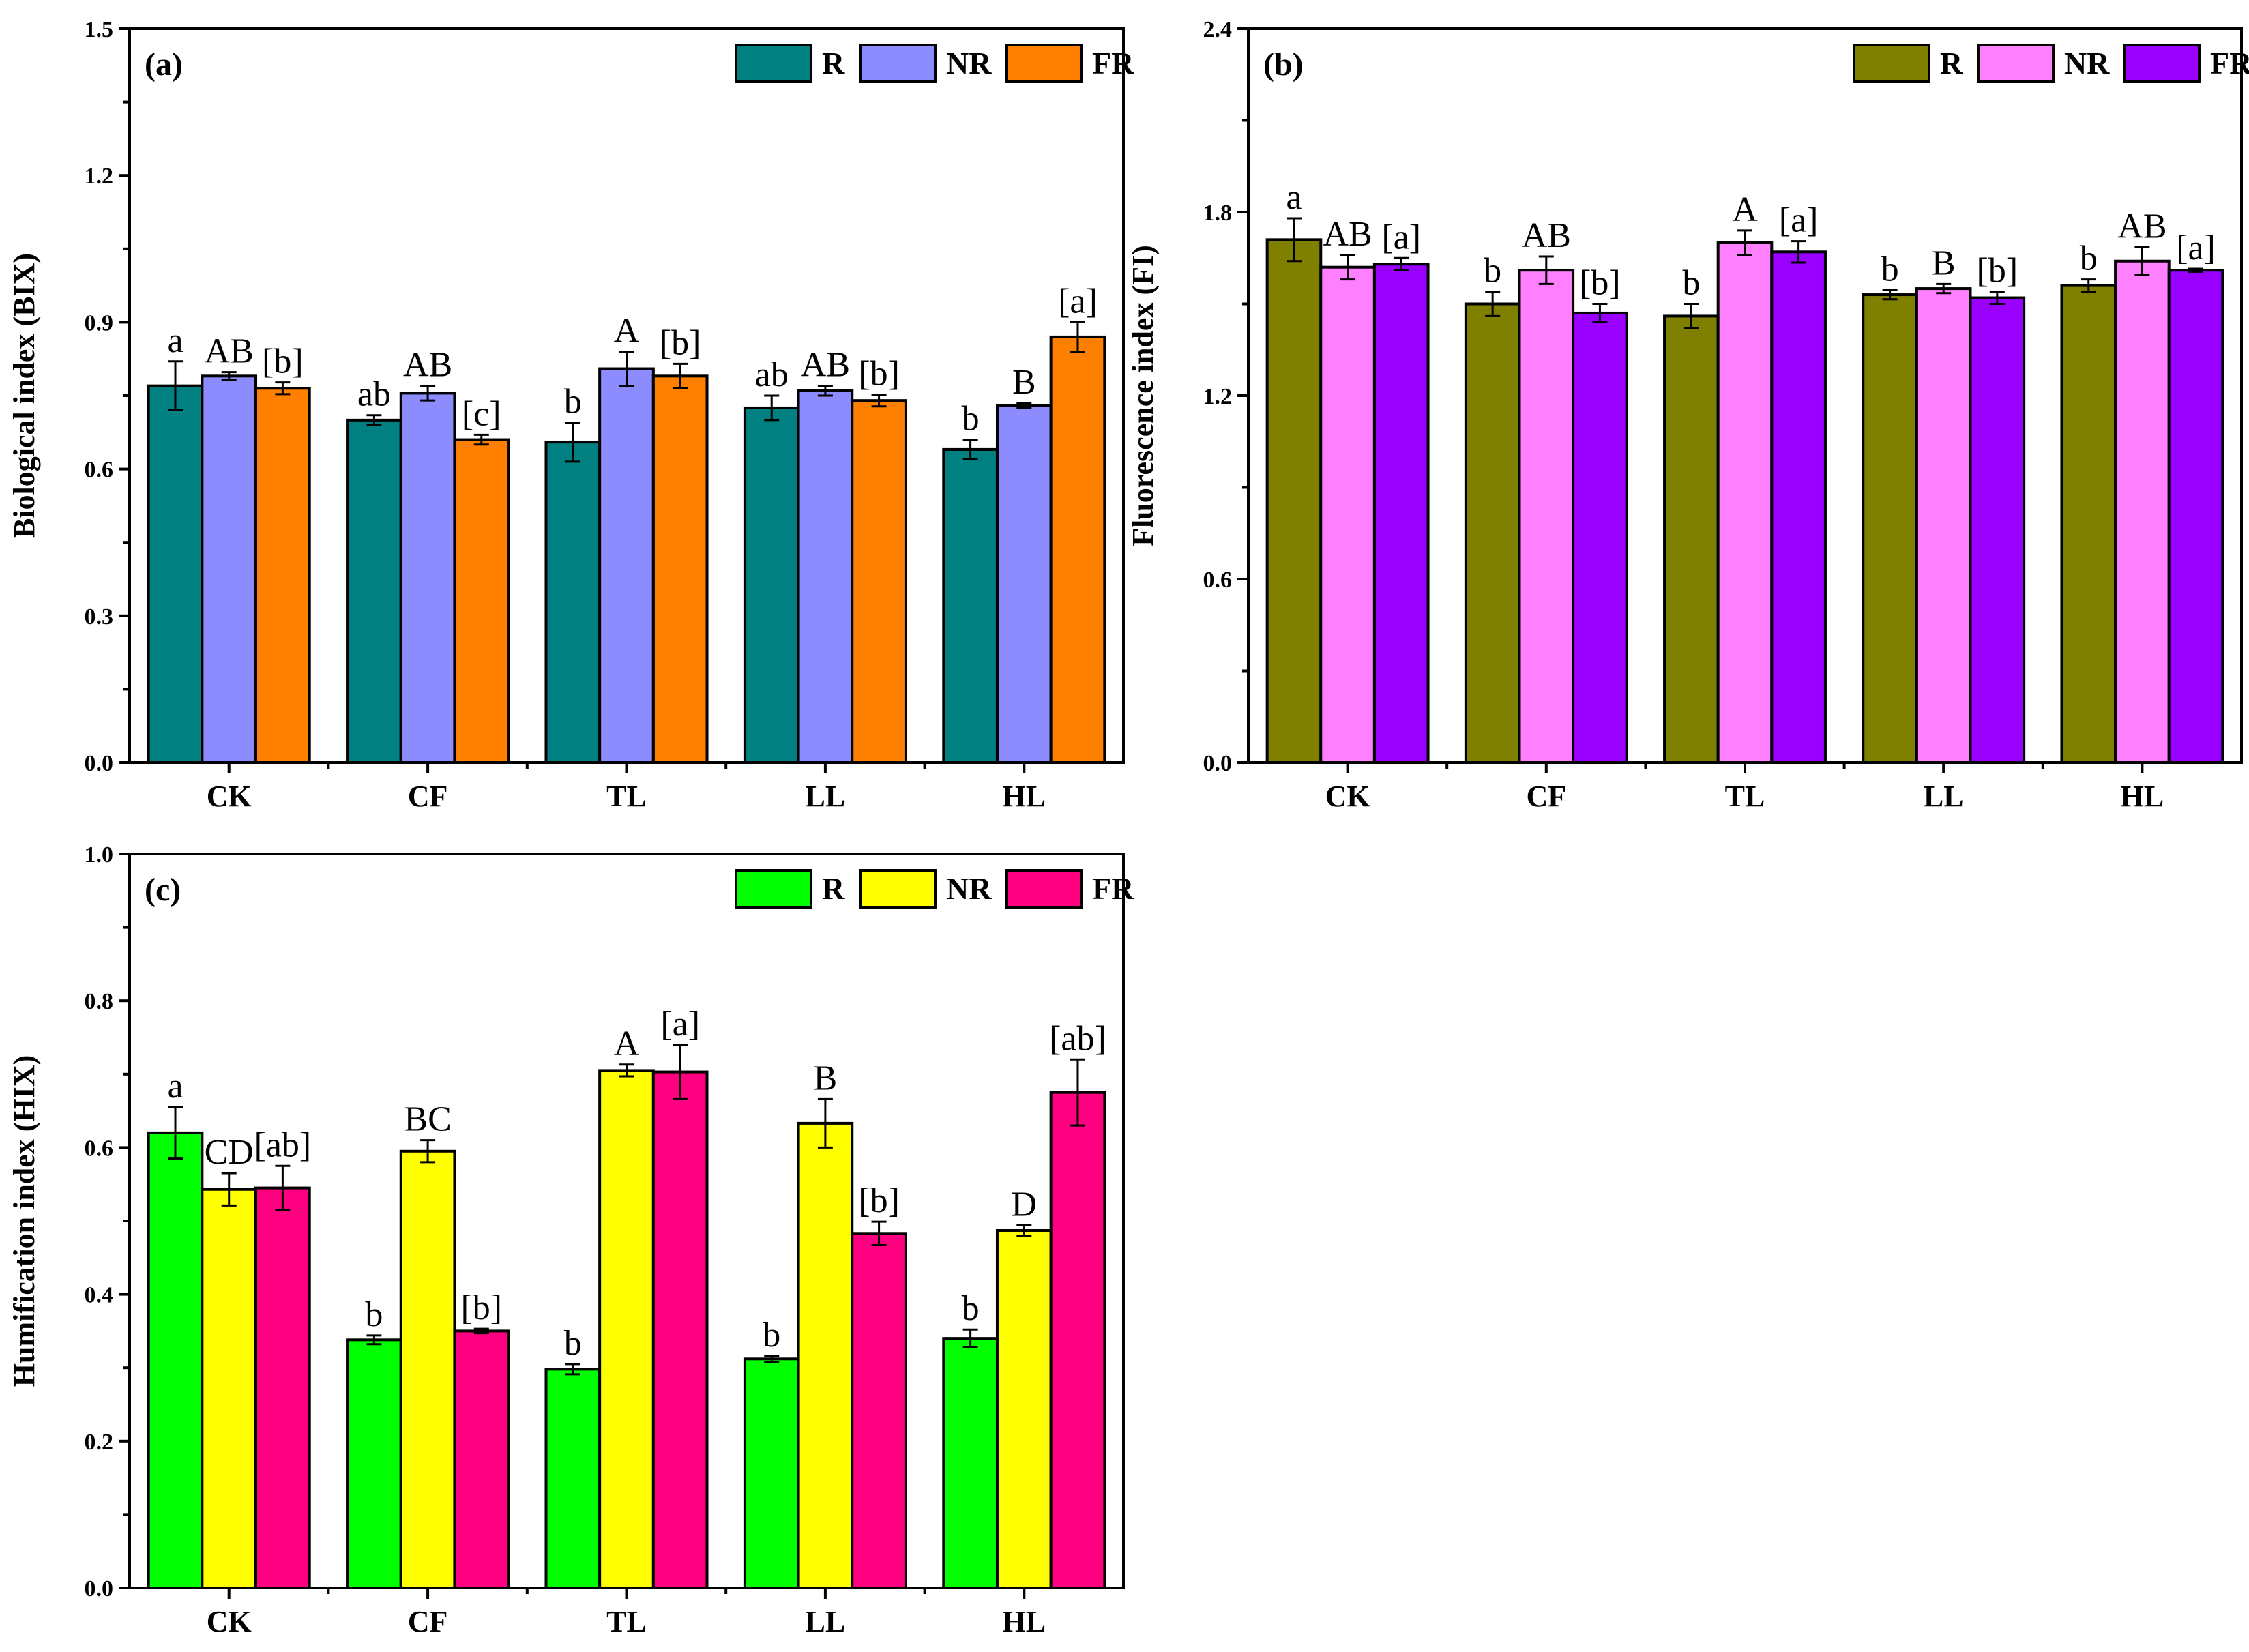  I want to click on x-tick-label: LL, so click(1944, 796).